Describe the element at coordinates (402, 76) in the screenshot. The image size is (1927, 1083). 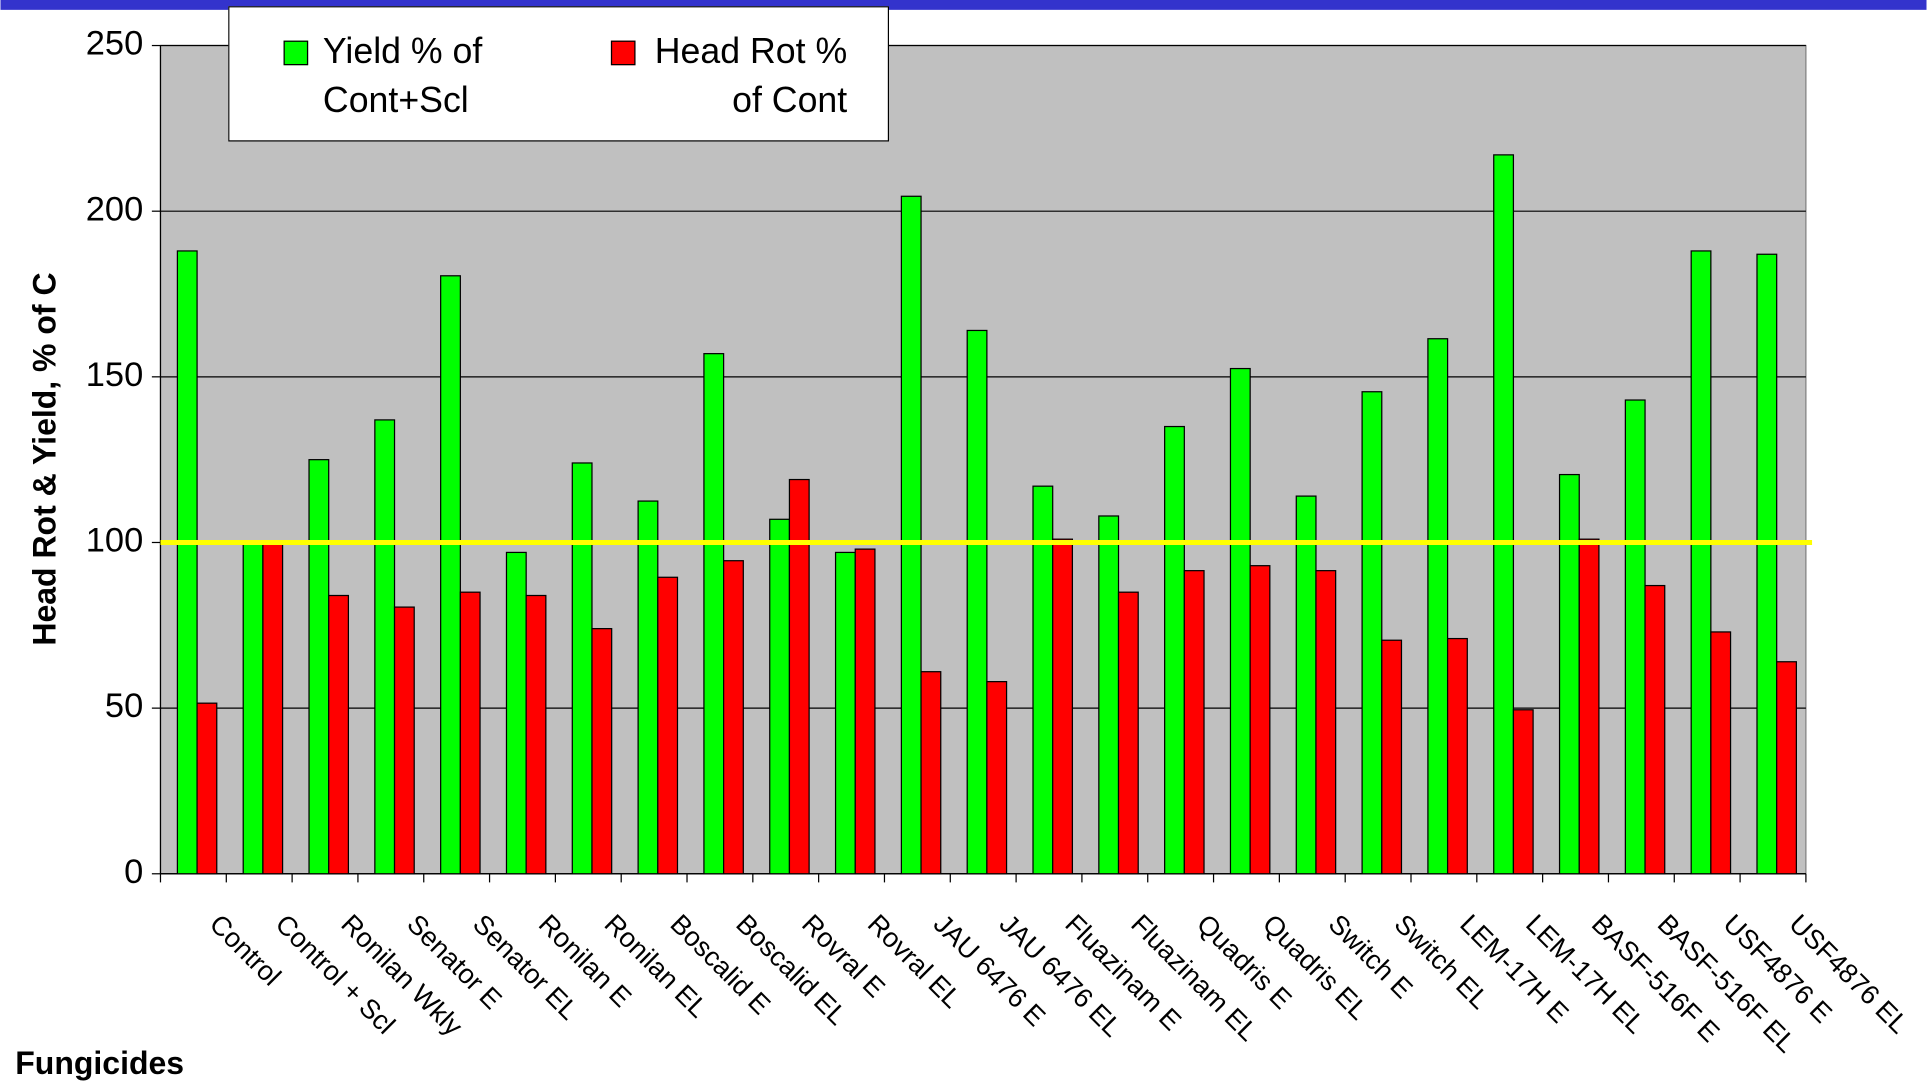
I see `legend-label: Yield % of Cont+Scl` at that location.